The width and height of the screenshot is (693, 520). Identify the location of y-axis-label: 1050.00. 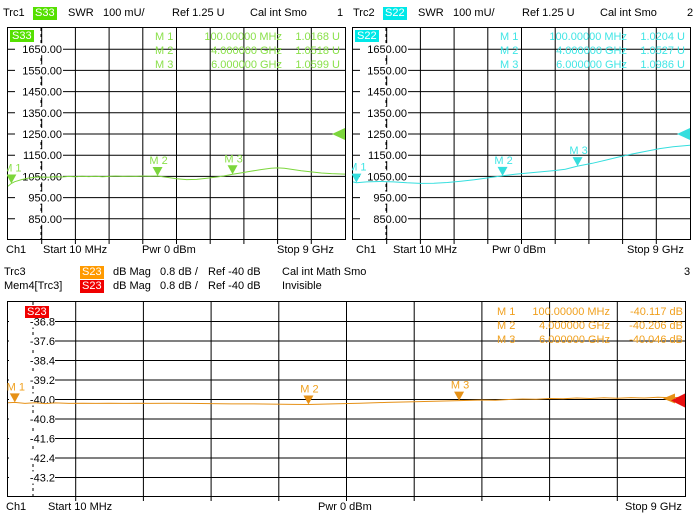
(387, 177).